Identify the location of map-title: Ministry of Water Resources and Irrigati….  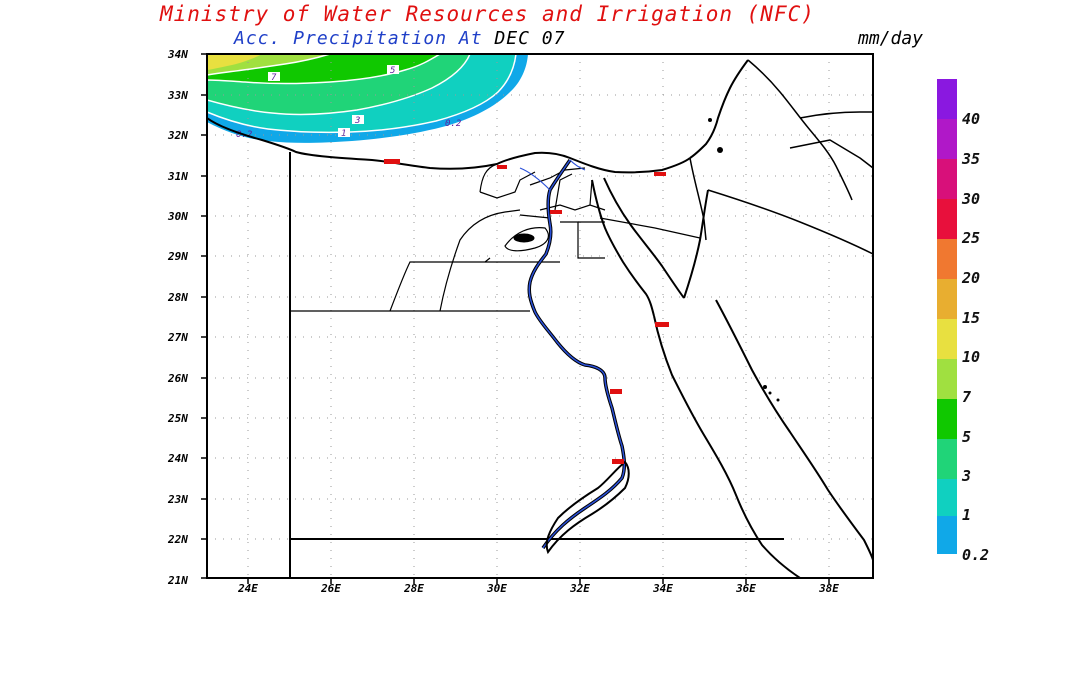
(487, 14).